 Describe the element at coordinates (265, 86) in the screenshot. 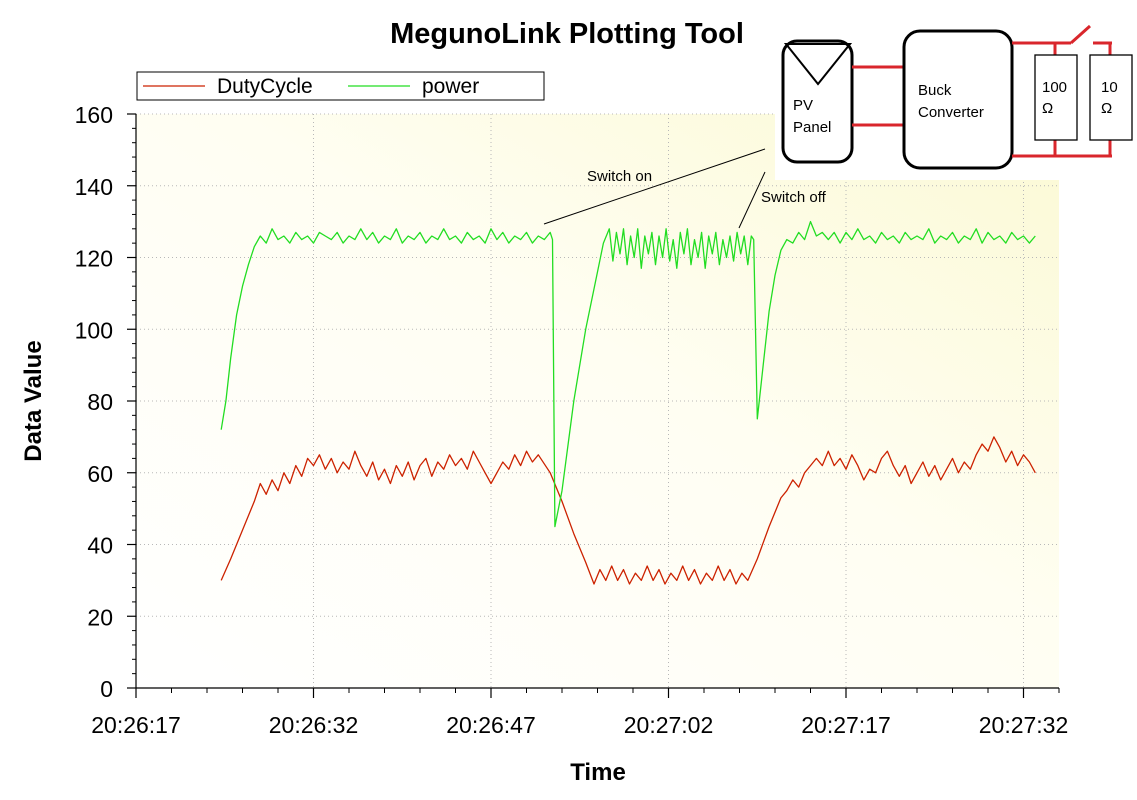

I see `legend-label-dutycycle: DutyCycle` at that location.